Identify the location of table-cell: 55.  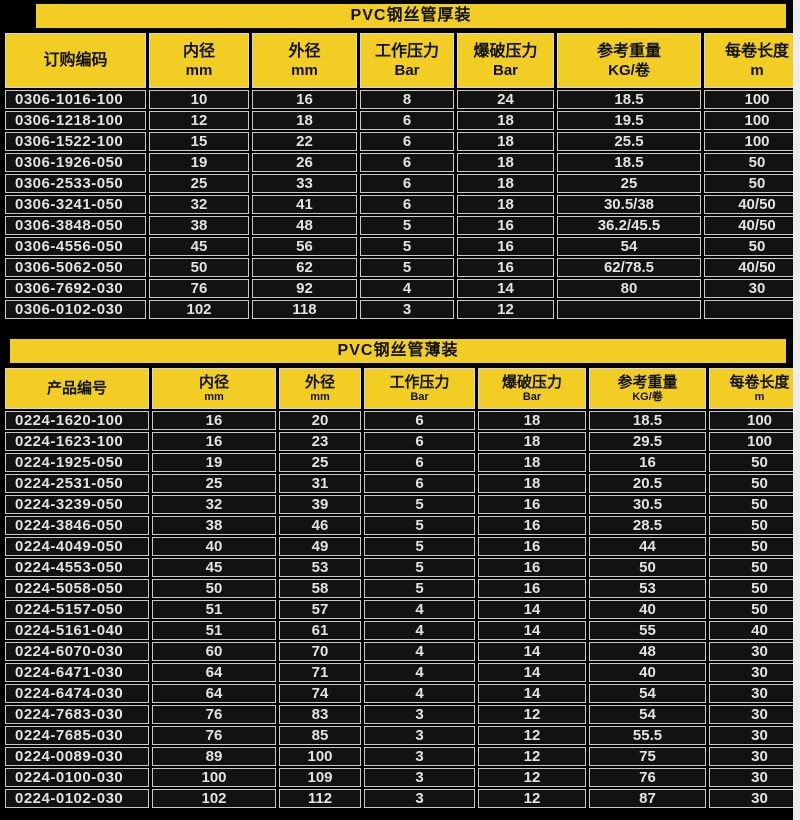
(647, 630).